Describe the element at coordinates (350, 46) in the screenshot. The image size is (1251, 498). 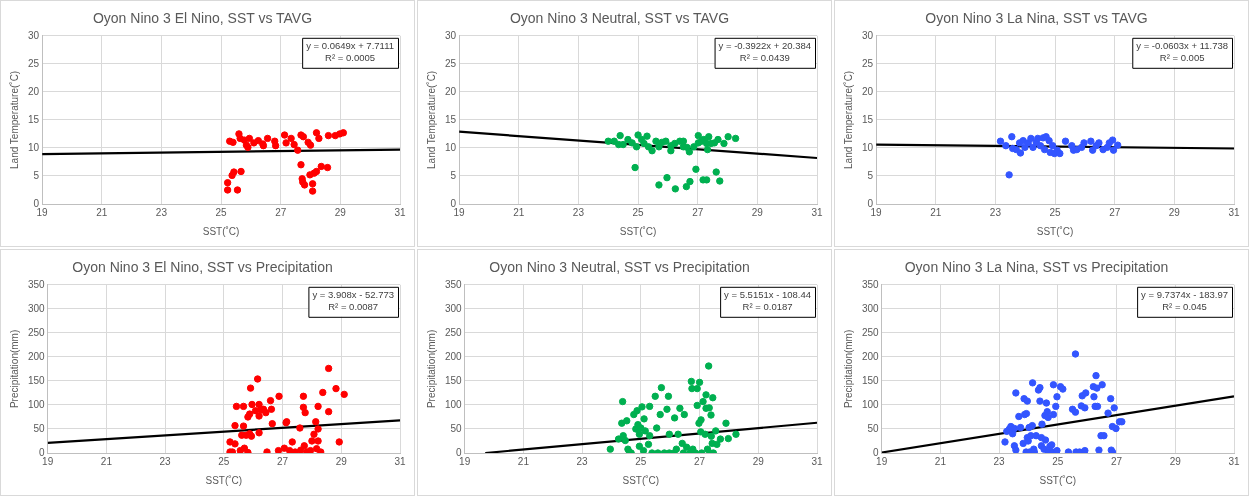
I see `annotation: y = 0.0649x + 7.7111` at that location.